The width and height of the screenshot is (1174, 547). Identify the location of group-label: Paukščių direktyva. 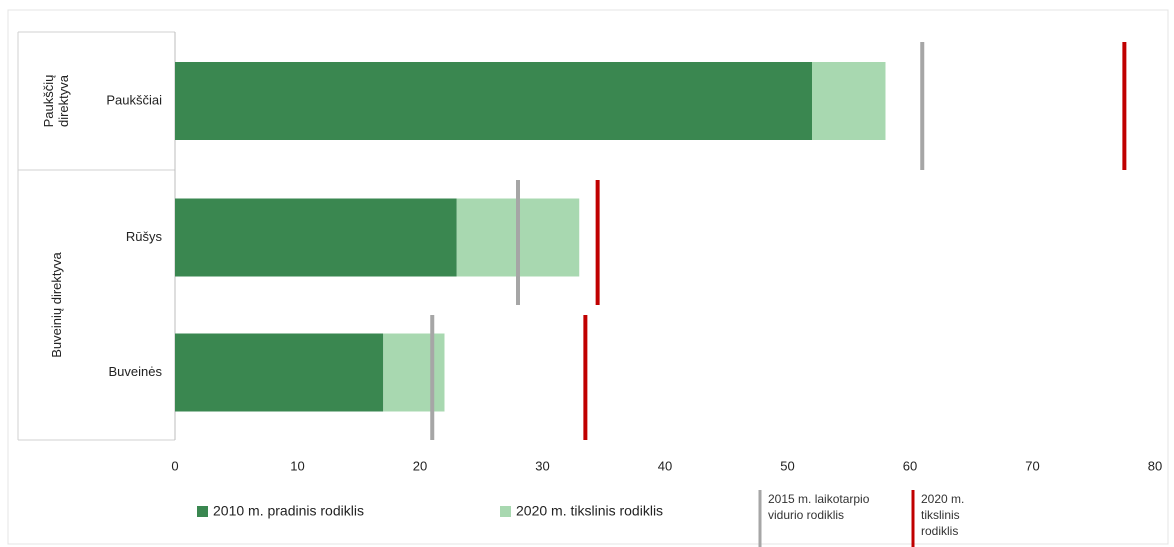
(56, 101).